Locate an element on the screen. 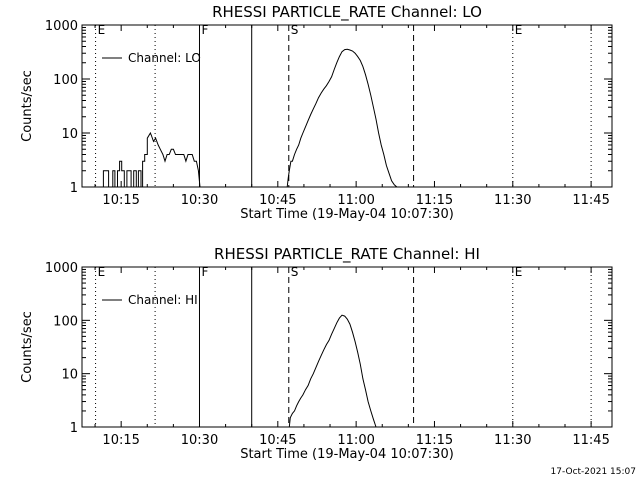 The height and width of the screenshot is (480, 640). chart-title: RHESSI PARTICLE_RATE Channel: LO is located at coordinates (347, 12).